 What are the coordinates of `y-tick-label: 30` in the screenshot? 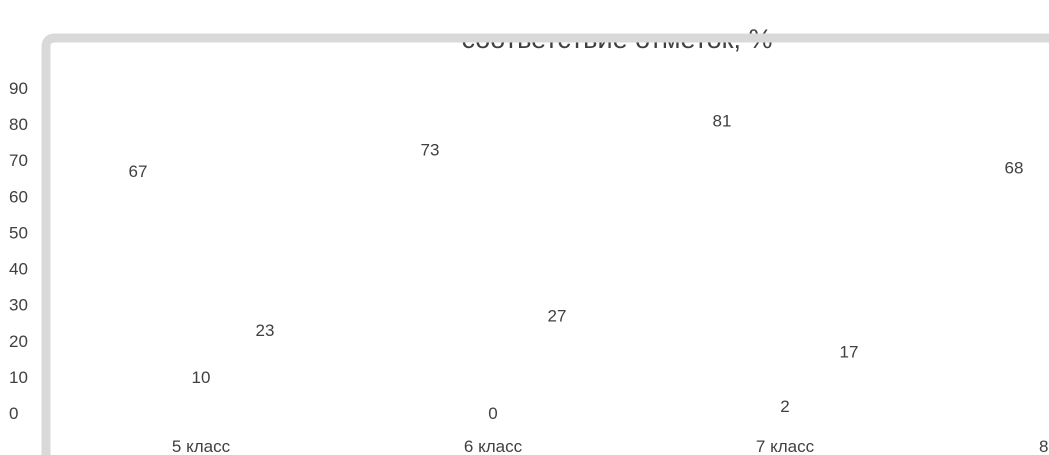 It's located at (18, 305).